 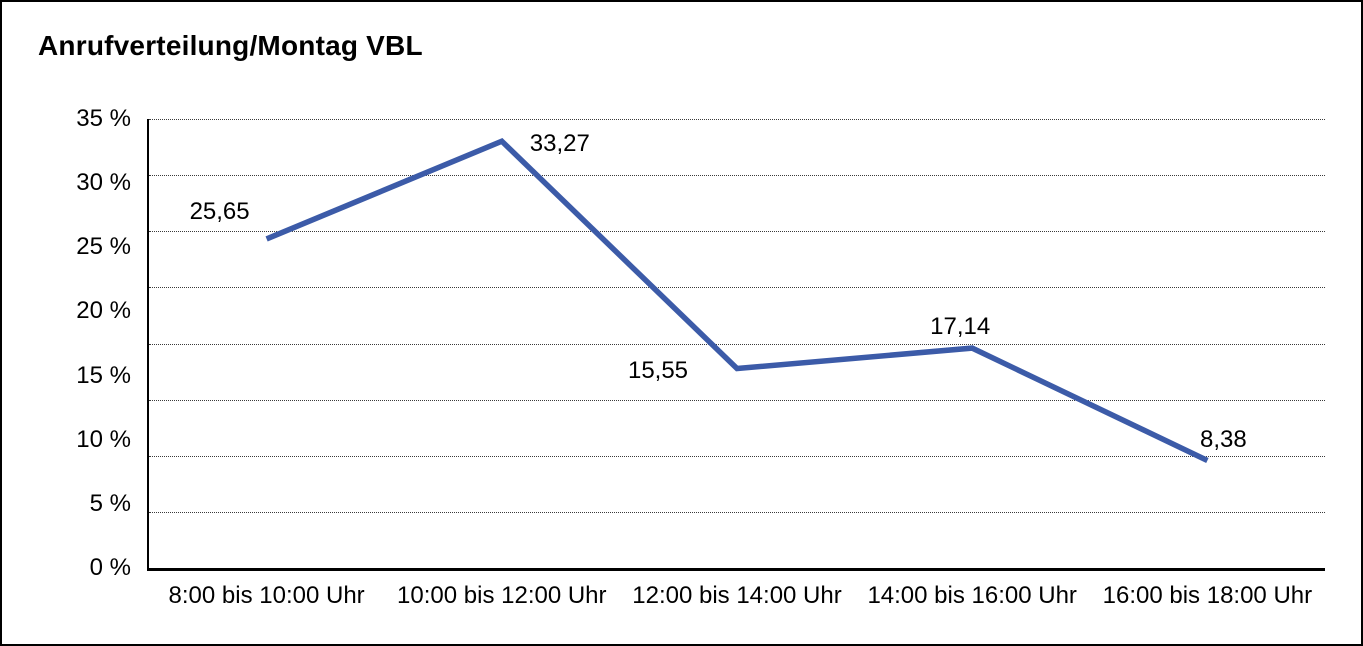 What do you see at coordinates (219, 211) in the screenshot?
I see `data-label: 25,65` at bounding box center [219, 211].